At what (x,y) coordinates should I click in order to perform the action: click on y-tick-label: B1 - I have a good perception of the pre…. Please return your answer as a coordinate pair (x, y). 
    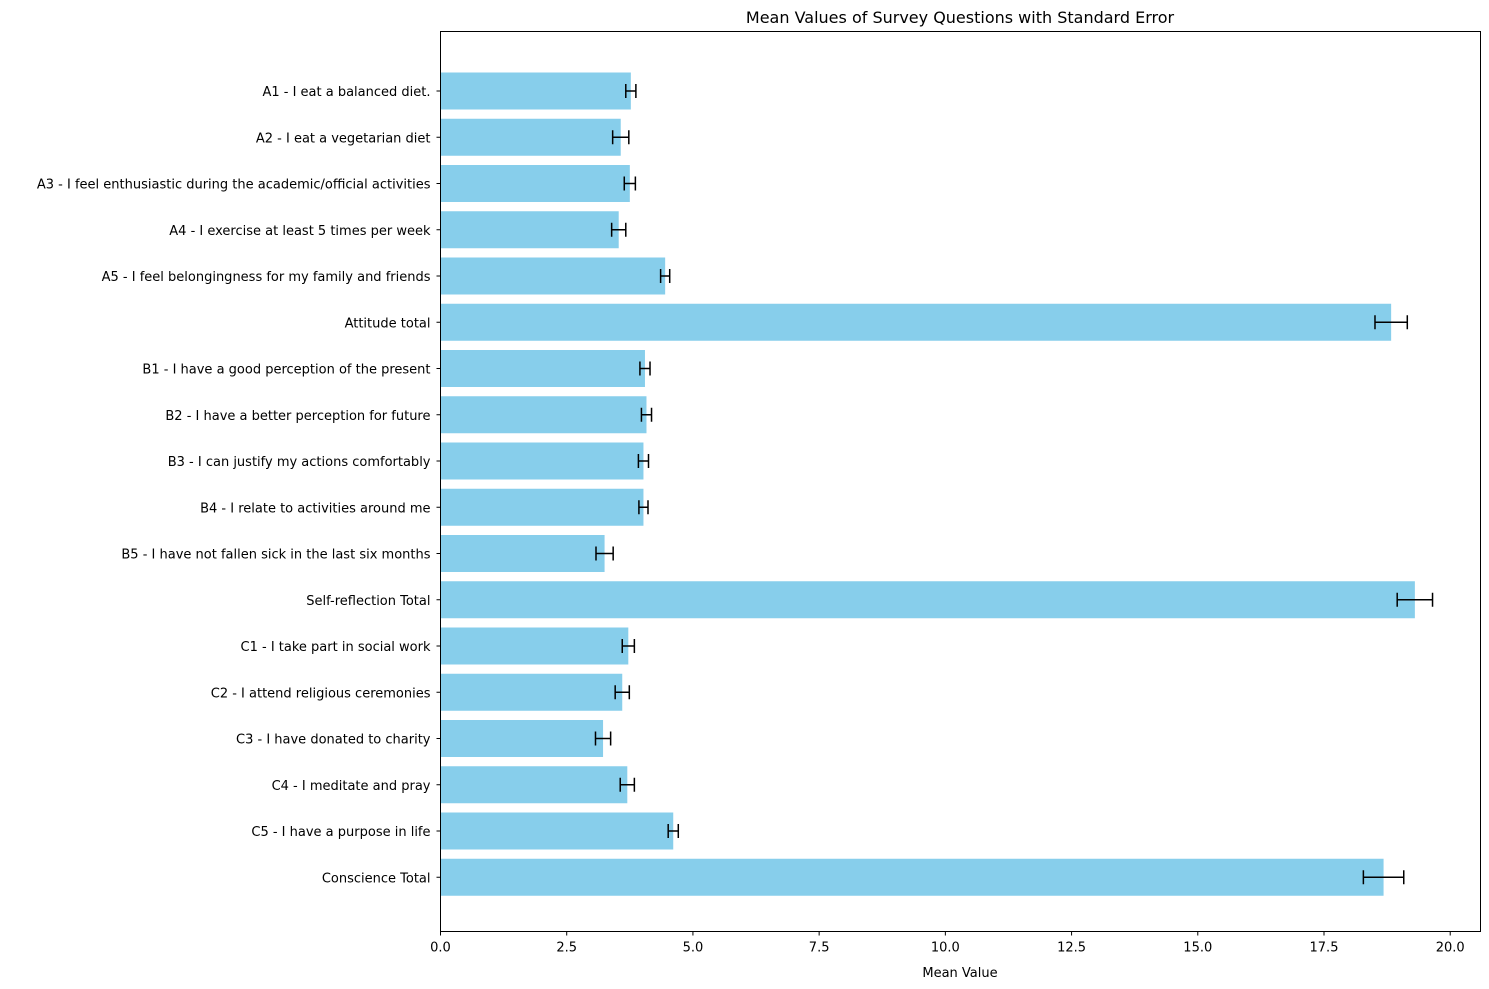
    Looking at the image, I should click on (286, 370).